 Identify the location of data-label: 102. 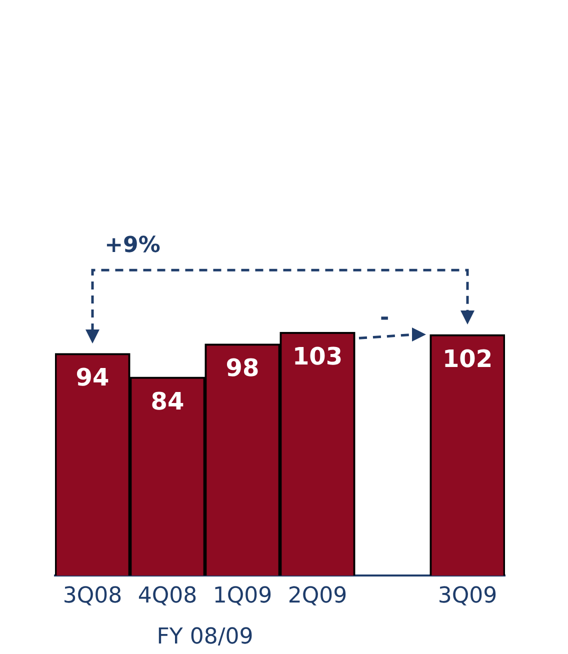
(467, 358).